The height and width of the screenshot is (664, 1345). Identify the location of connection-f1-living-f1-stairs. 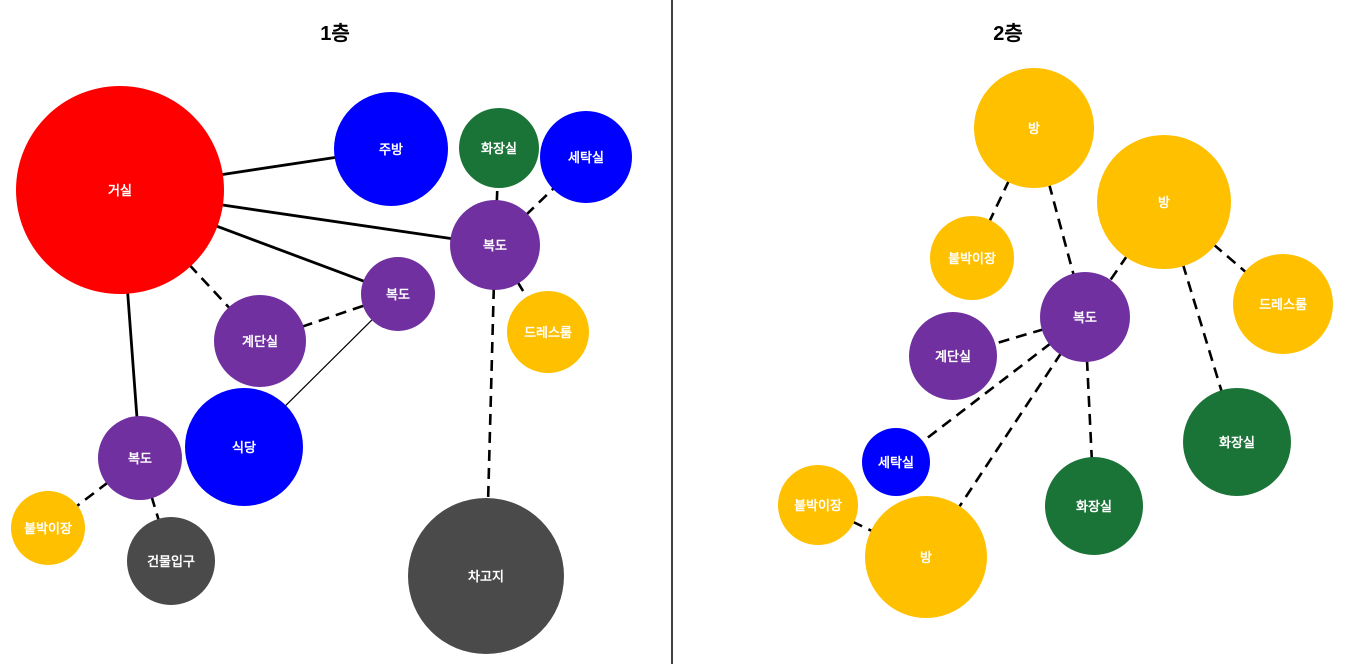
(210, 286).